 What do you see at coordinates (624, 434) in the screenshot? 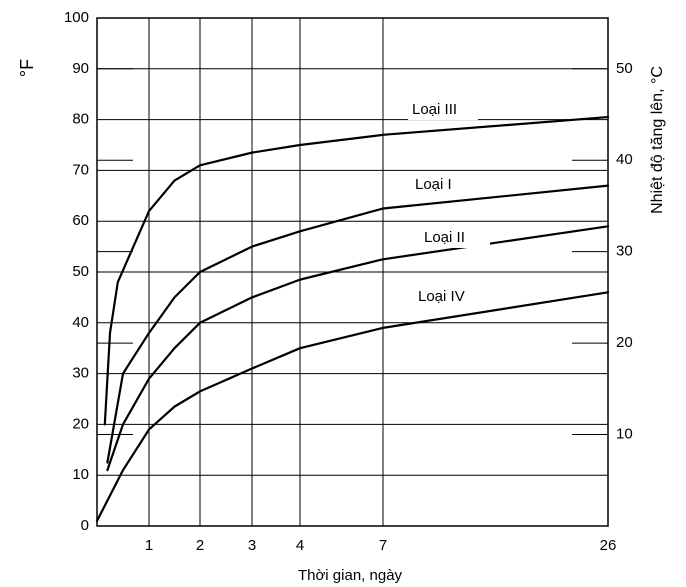
I see `y2-tick-label: 10` at bounding box center [624, 434].